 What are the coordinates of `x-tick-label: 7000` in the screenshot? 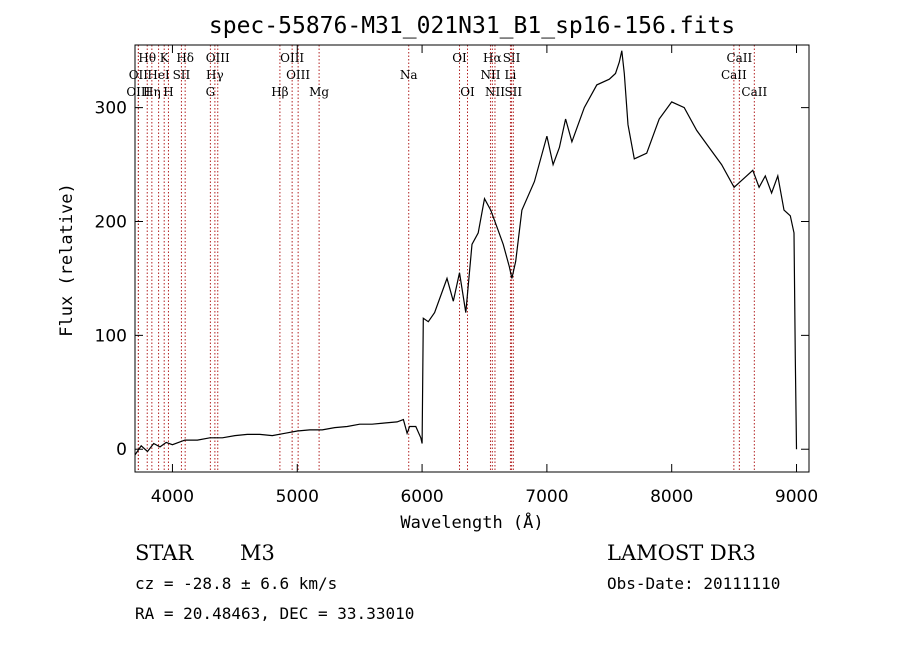 It's located at (546, 497).